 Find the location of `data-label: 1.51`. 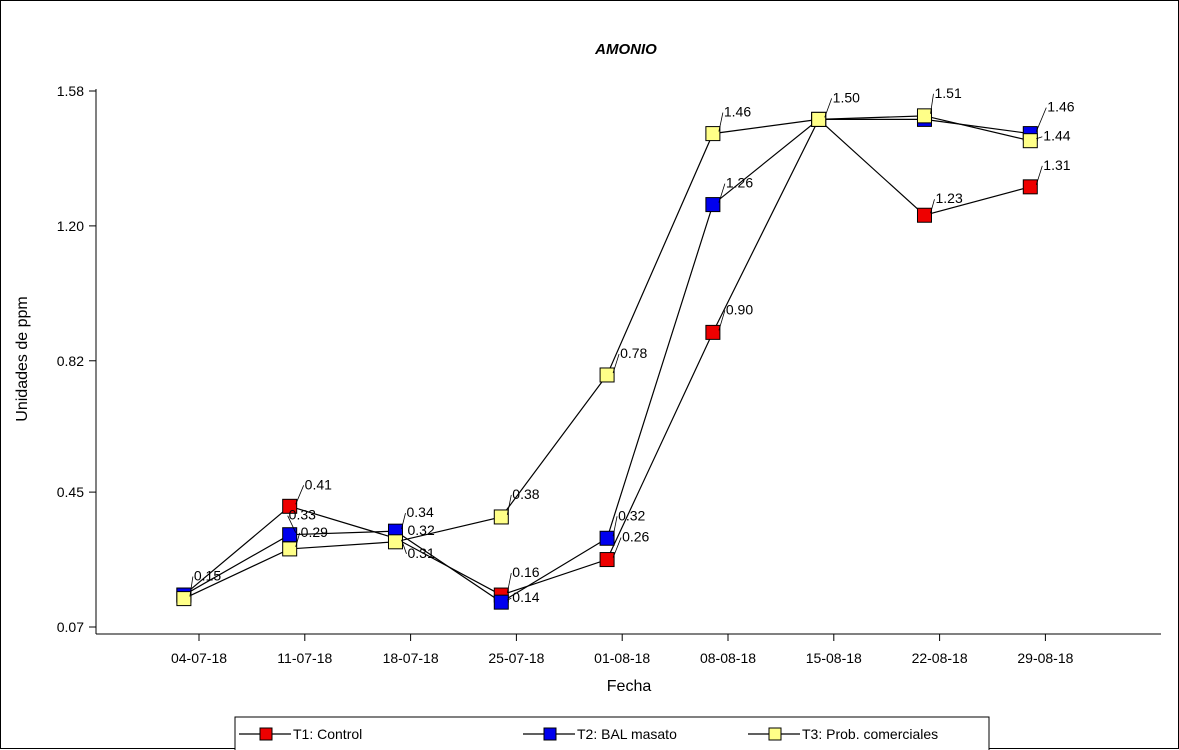

data-label: 1.51 is located at coordinates (947, 93).